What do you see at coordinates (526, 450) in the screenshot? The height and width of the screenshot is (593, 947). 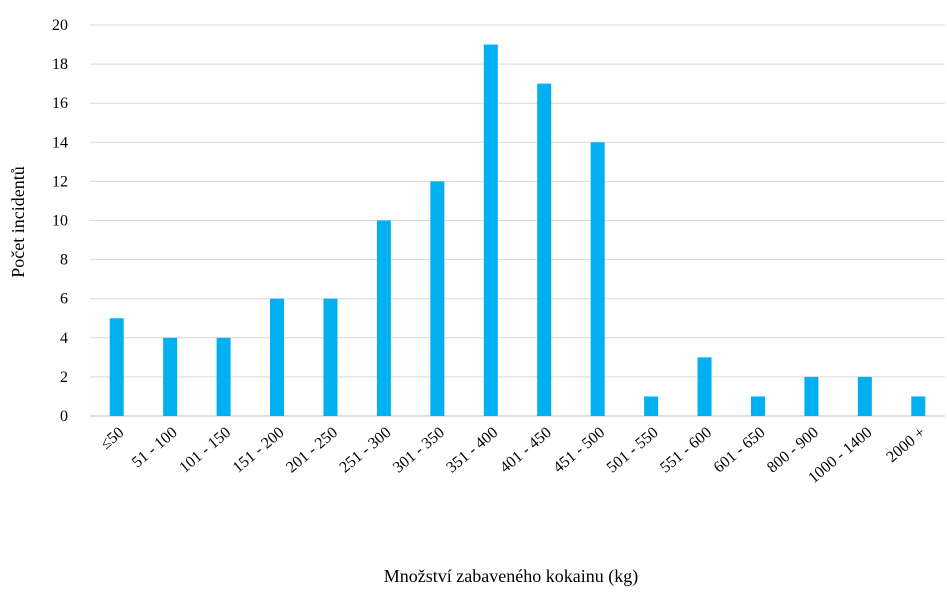 I see `x-tick-label: 401 - 450` at bounding box center [526, 450].